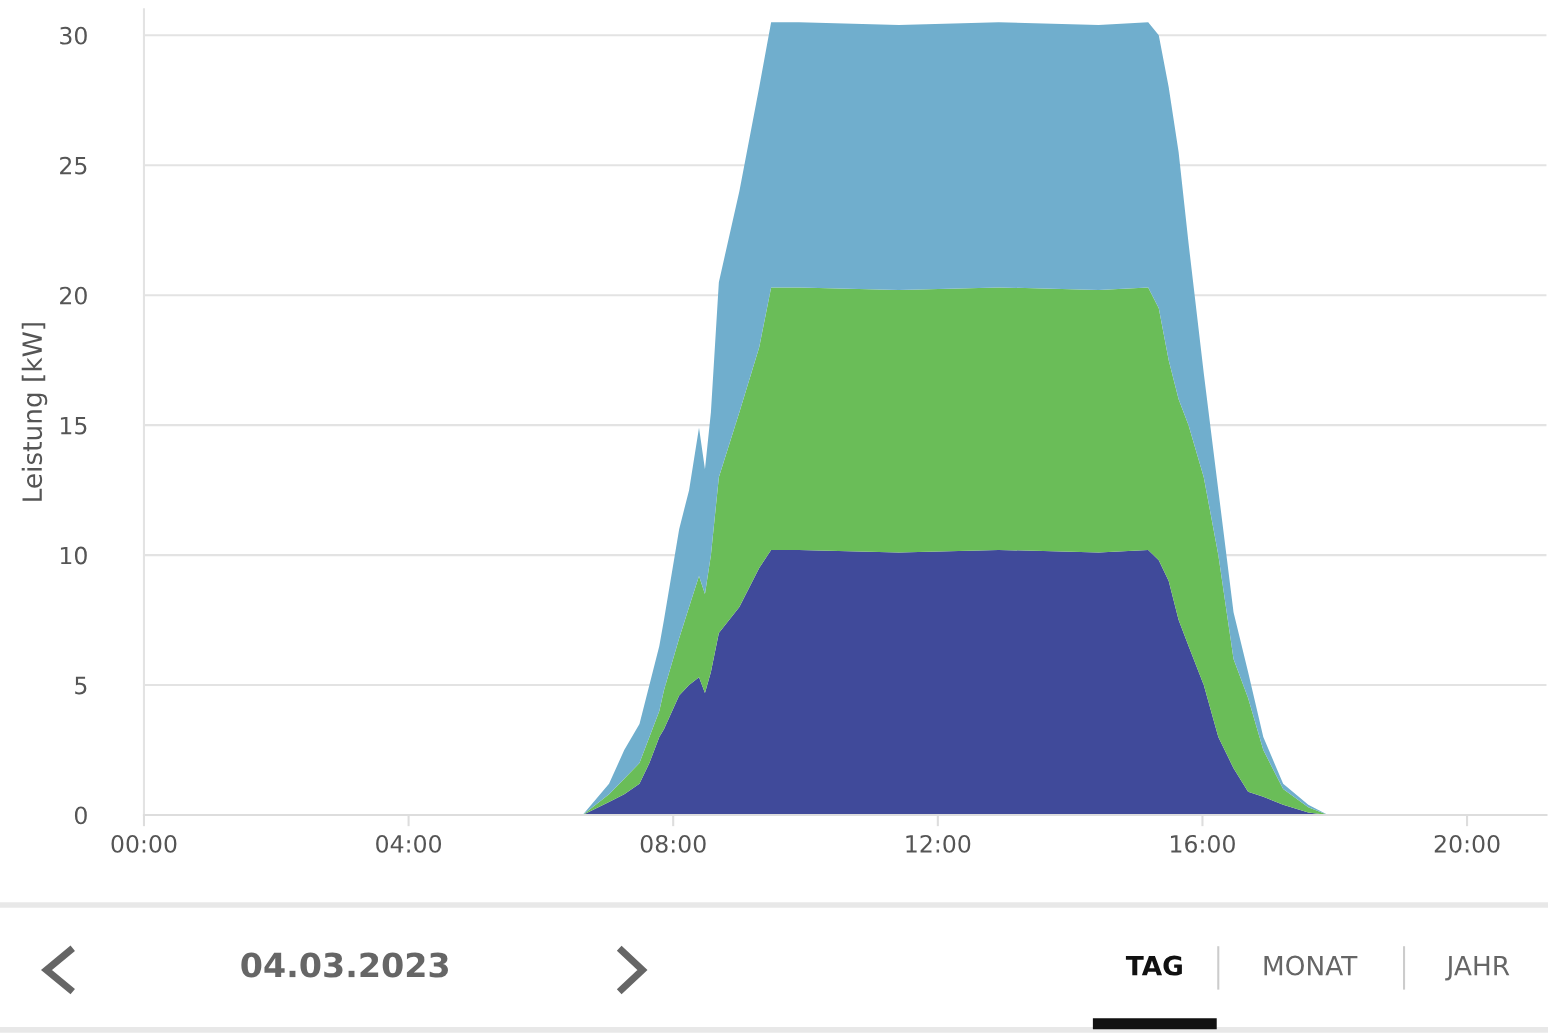 This screenshot has width=1548, height=1033. I want to click on x-tick-label: 12:00, so click(938, 843).